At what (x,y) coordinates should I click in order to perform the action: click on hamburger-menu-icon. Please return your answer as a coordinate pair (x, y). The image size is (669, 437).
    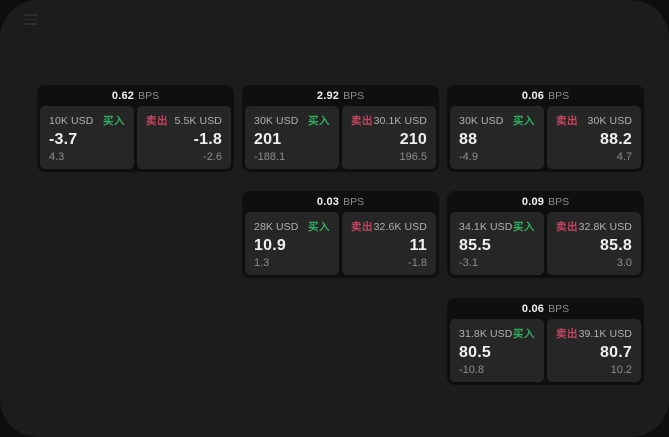
    Looking at the image, I should click on (31, 19).